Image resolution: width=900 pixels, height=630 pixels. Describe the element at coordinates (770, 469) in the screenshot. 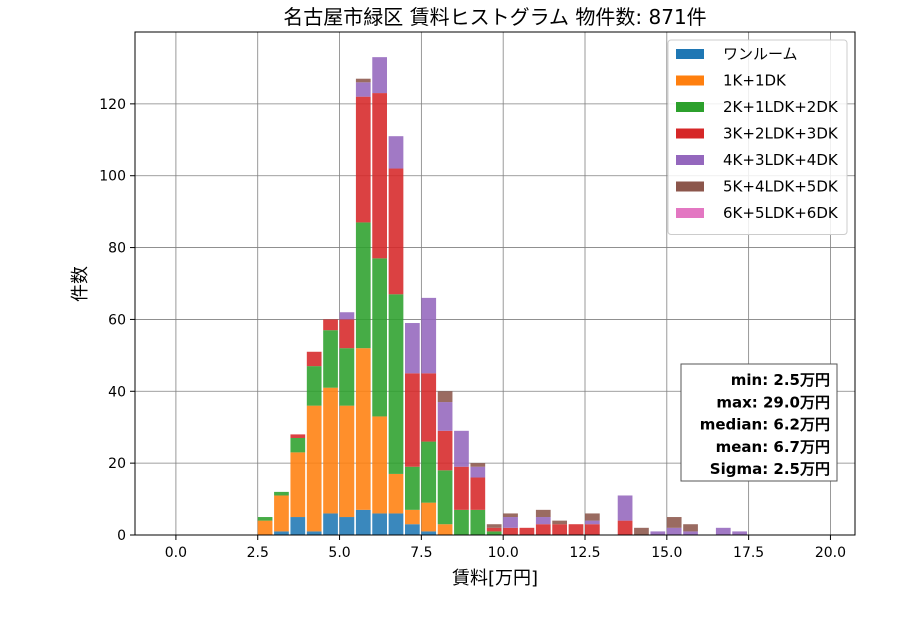

I see `stats-line: Sigma: 2.5万円` at that location.